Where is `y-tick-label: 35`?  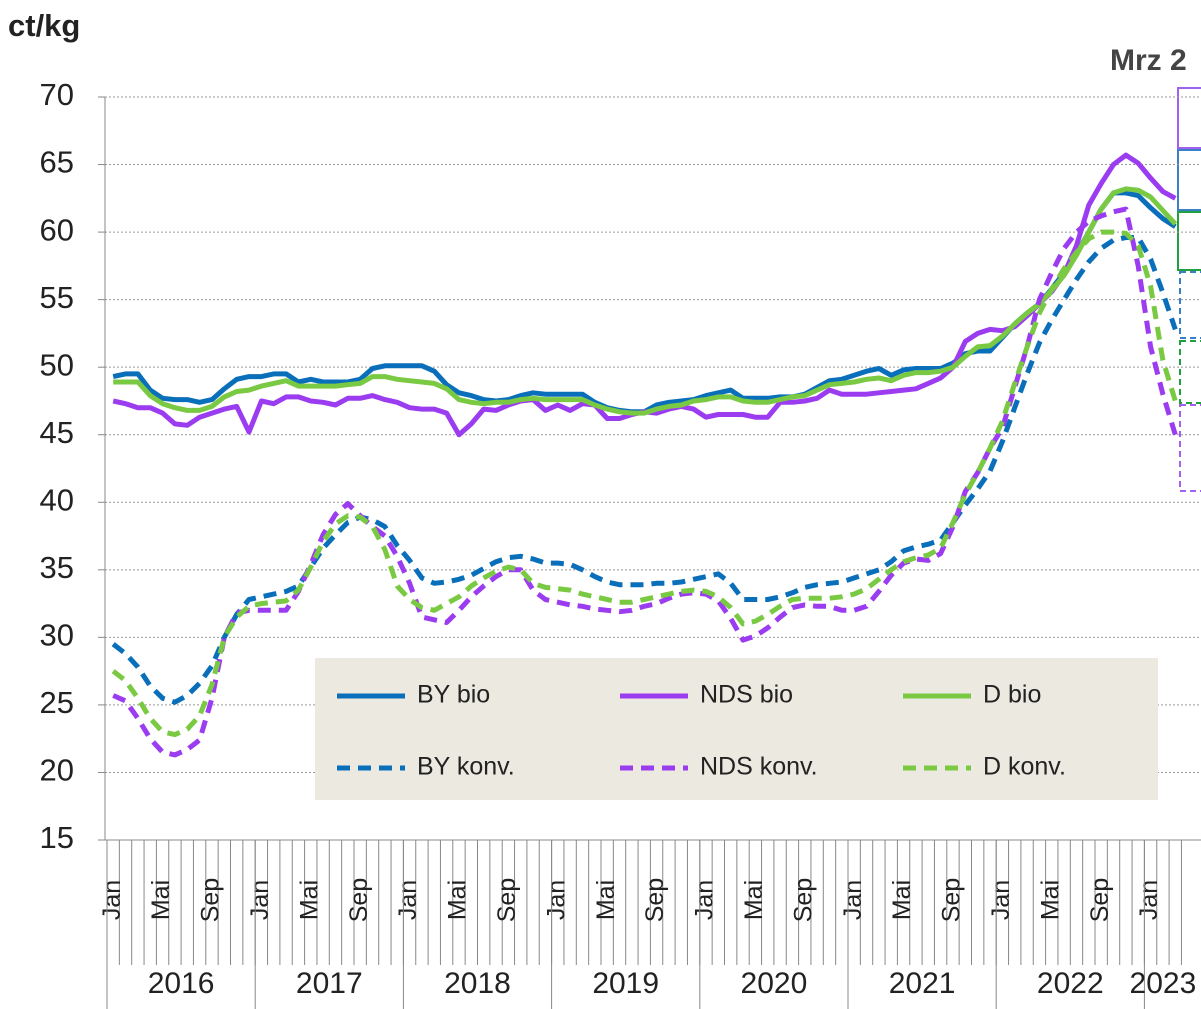 y-tick-label: 35 is located at coordinates (57, 567).